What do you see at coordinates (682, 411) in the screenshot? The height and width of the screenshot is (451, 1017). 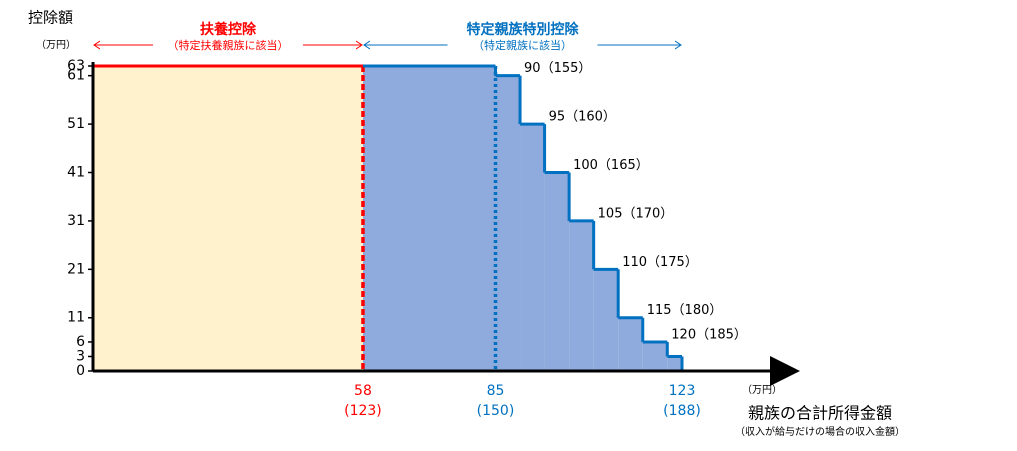 I see `x-tick-sublabel: (188)` at bounding box center [682, 411].